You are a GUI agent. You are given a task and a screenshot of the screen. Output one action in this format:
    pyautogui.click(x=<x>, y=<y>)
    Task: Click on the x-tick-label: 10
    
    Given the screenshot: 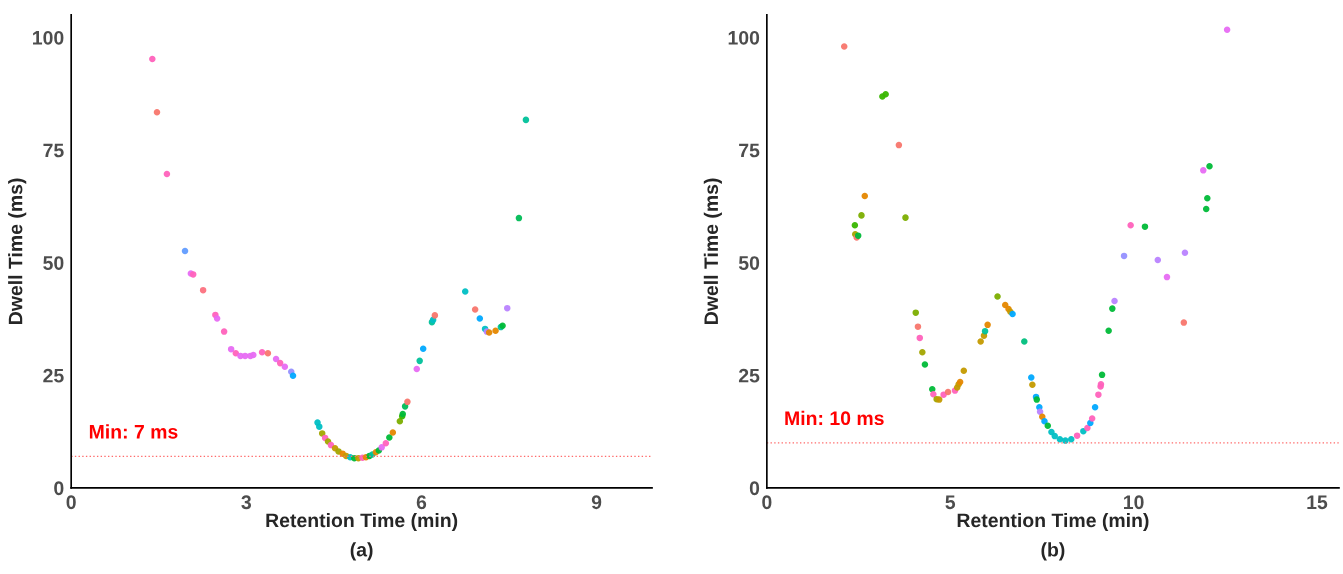 What is the action you would take?
    pyautogui.click(x=1134, y=502)
    